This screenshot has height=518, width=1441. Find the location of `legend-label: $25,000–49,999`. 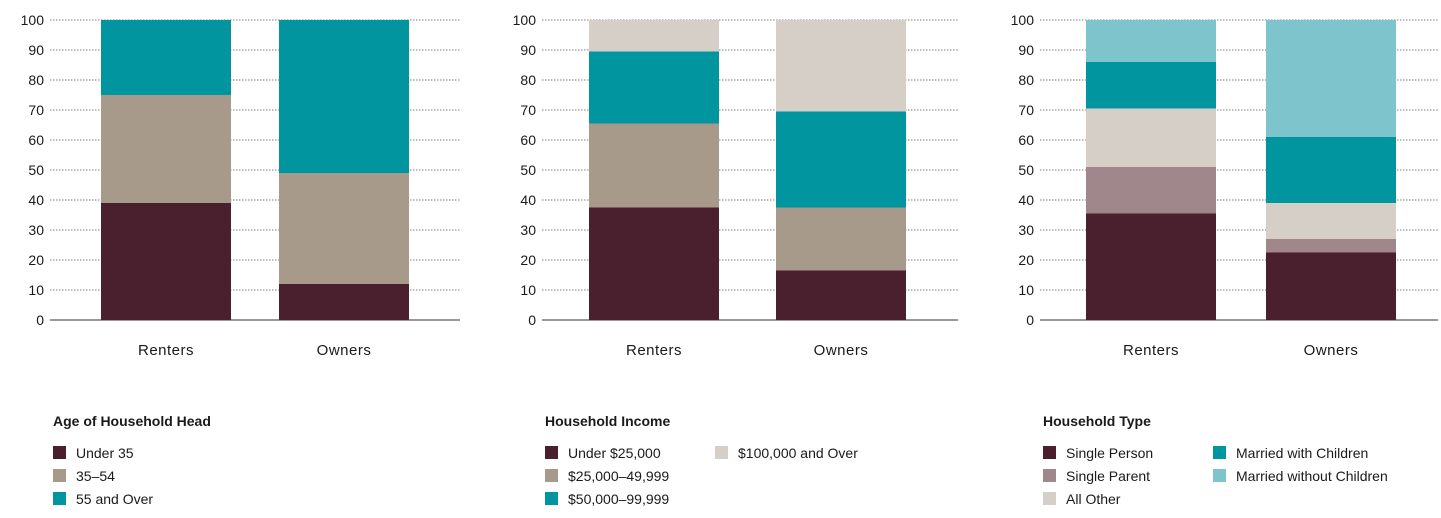

legend-label: $25,000–49,999 is located at coordinates (619, 475).